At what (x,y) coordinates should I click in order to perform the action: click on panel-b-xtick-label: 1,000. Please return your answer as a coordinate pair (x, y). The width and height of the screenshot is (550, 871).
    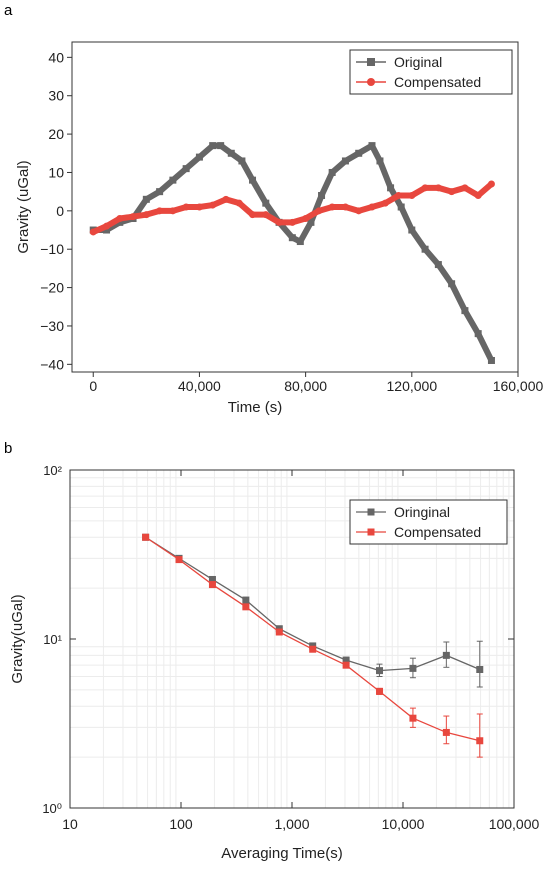
    Looking at the image, I should click on (291, 824).